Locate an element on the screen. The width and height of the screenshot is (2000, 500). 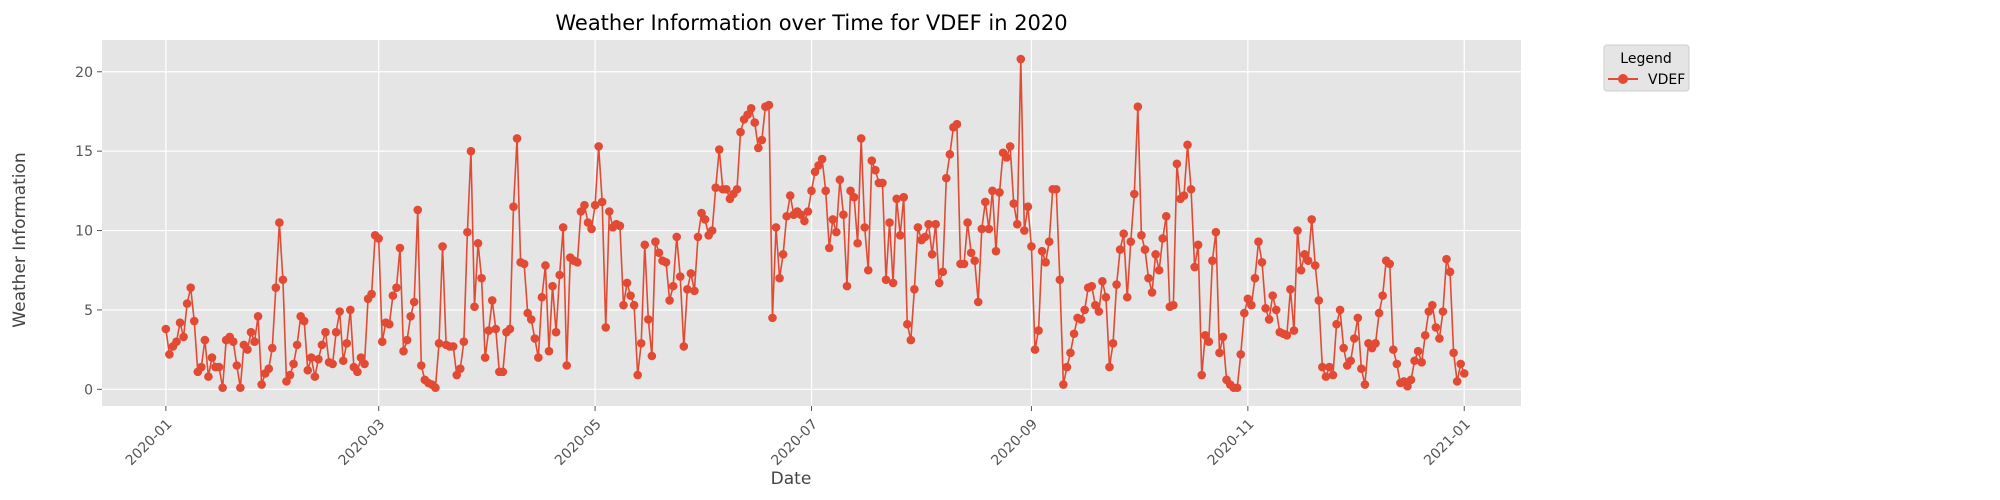
y-tick-label: 20 is located at coordinates (84, 73).